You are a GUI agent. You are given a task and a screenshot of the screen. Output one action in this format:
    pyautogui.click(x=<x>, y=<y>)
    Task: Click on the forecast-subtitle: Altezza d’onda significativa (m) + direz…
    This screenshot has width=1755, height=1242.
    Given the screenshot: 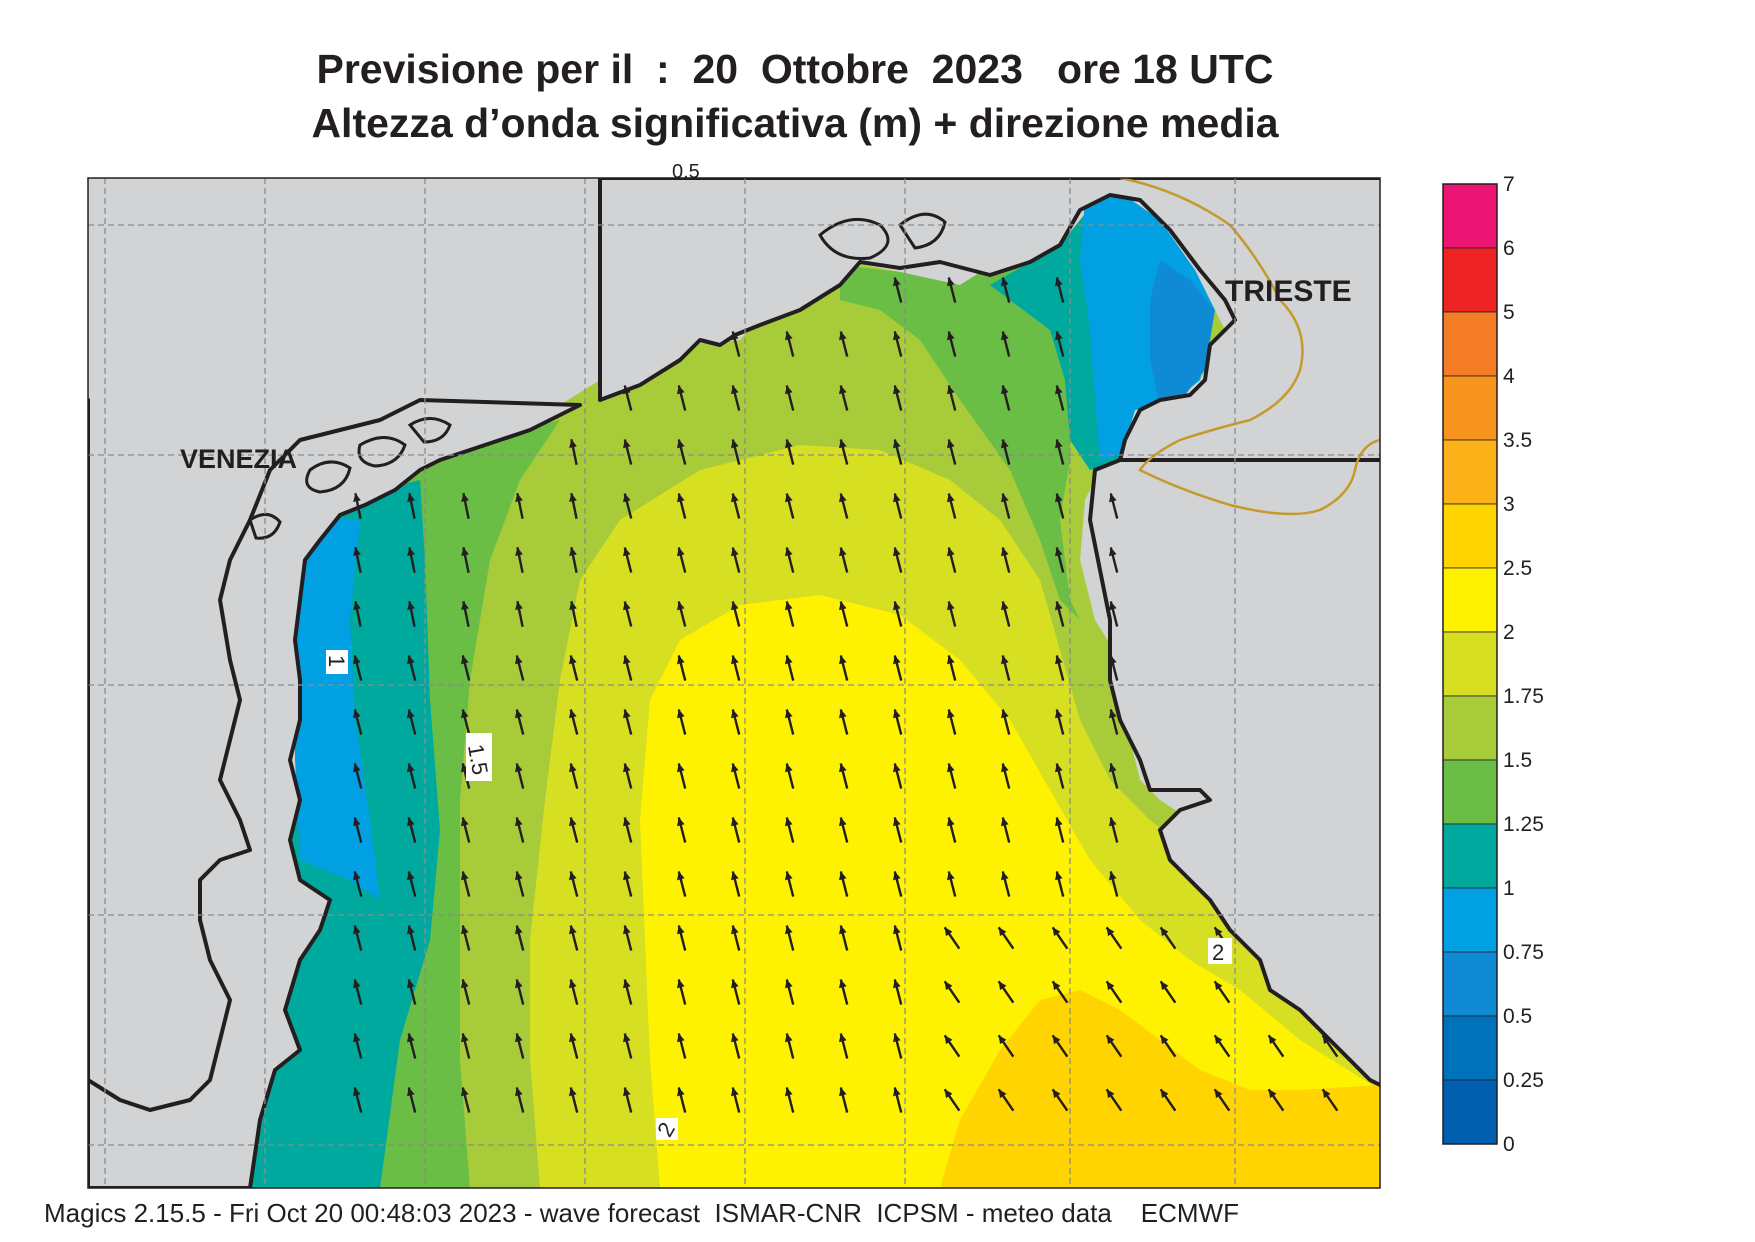 What is the action you would take?
    pyautogui.click(x=795, y=123)
    